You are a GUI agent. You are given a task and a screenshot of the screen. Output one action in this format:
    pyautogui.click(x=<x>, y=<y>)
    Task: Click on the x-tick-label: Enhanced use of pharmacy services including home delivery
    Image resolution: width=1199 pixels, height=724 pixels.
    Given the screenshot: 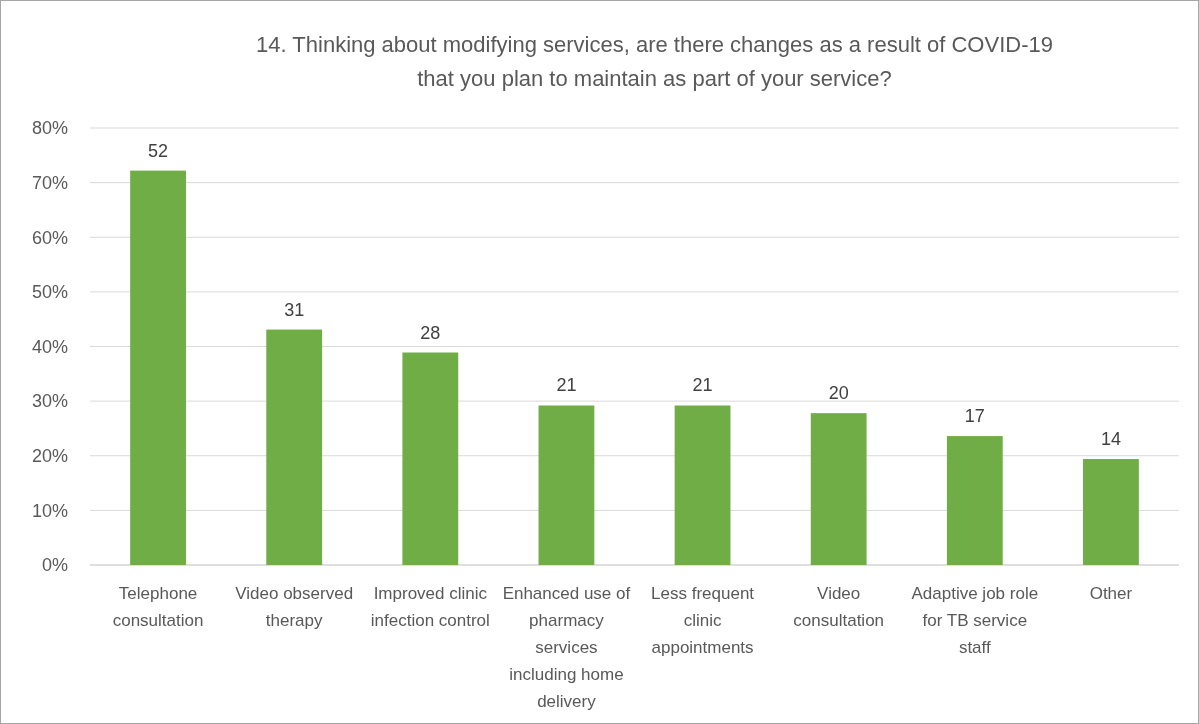 What is the action you would take?
    pyautogui.click(x=566, y=647)
    